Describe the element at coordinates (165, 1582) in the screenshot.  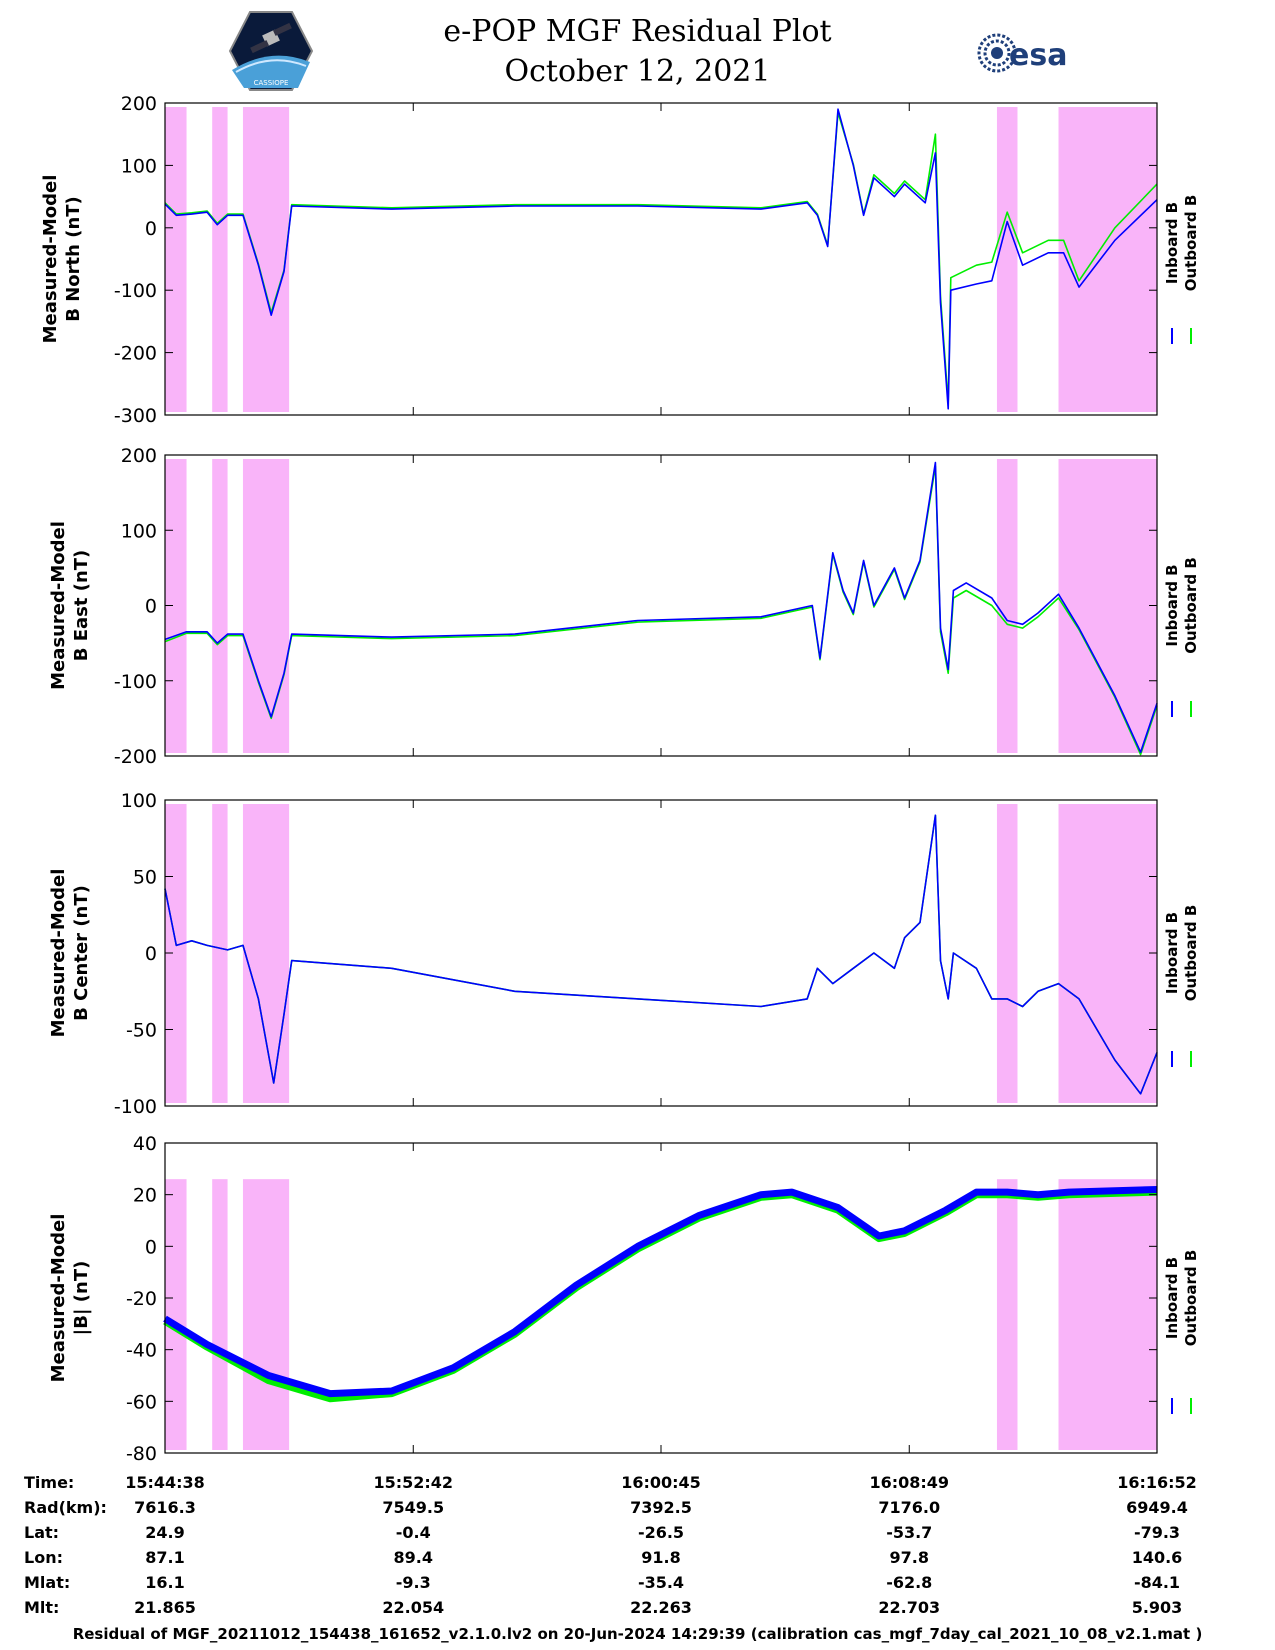
I see `ephemeris-value: 16.1` at that location.